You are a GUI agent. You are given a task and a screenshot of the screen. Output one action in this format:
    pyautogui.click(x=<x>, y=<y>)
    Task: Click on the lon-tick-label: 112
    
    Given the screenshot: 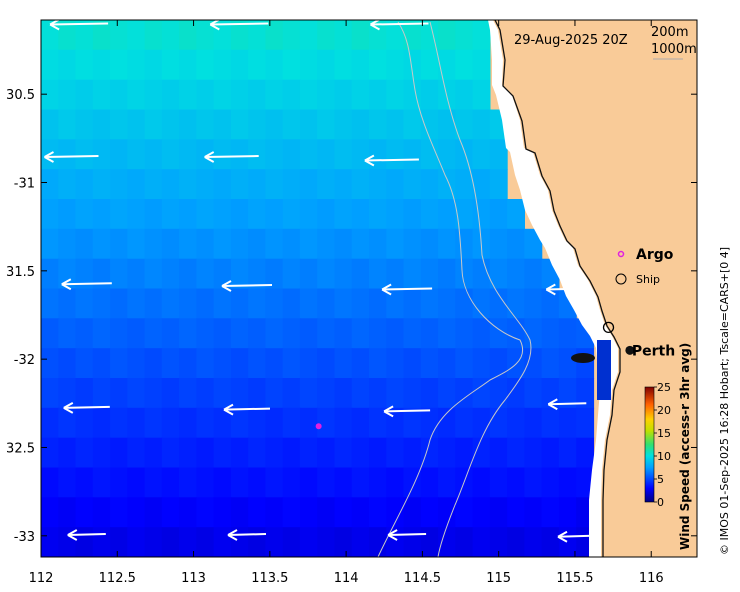 What is the action you would take?
    pyautogui.click(x=41, y=578)
    